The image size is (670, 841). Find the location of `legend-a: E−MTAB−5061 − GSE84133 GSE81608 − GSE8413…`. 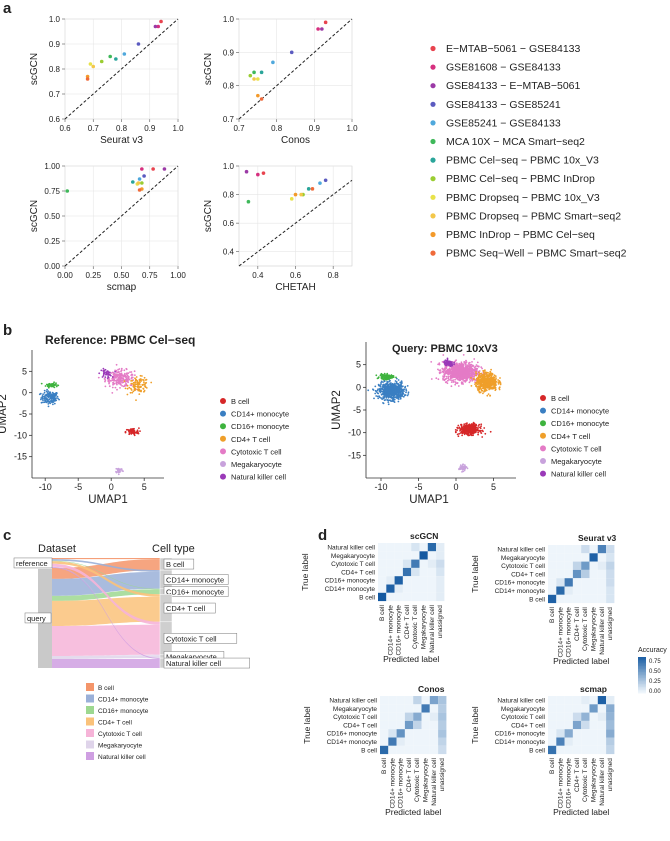

legend-a: E−MTAB−5061 − GSE84133 GSE81608 − GSE8413… is located at coordinates (528, 151).